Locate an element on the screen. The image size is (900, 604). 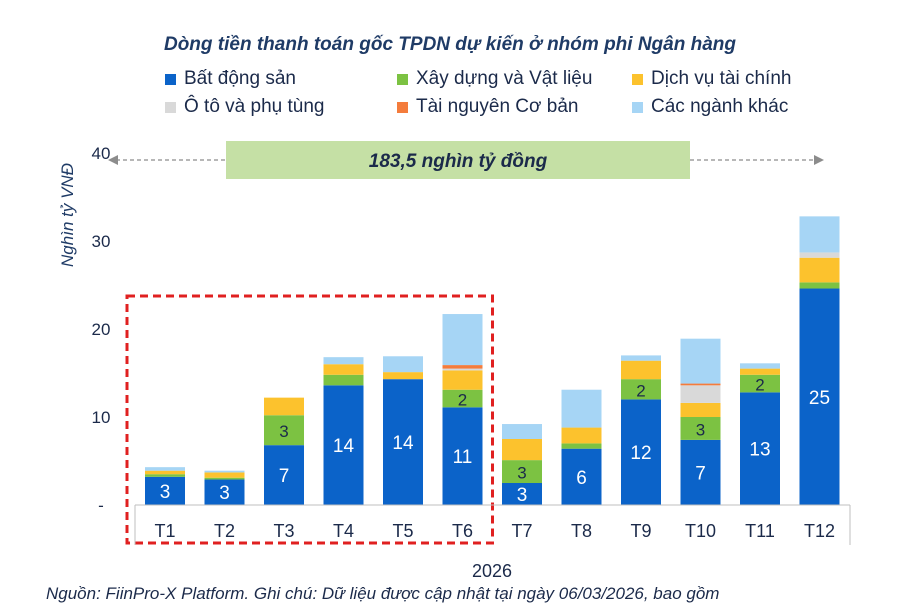
data-label: 11 is located at coordinates (463, 457).